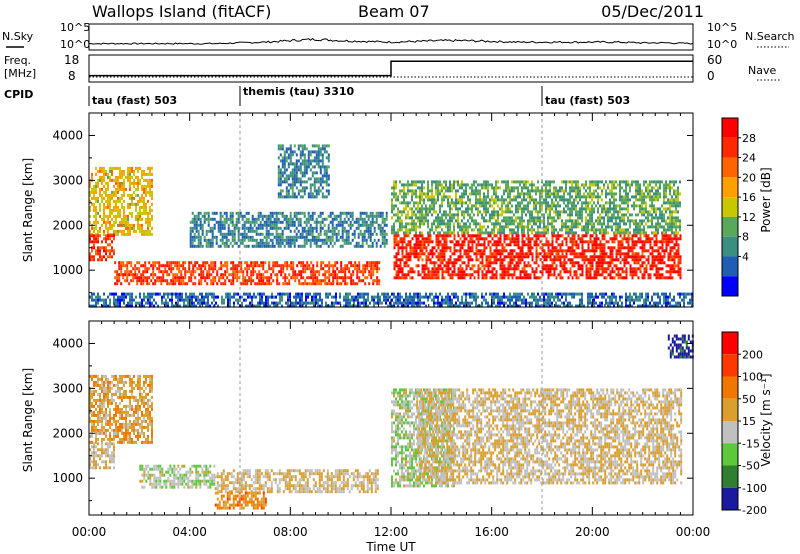 This screenshot has height=554, width=800. Describe the element at coordinates (770, 36) in the screenshot. I see `nsearch-label: N.Search` at that location.